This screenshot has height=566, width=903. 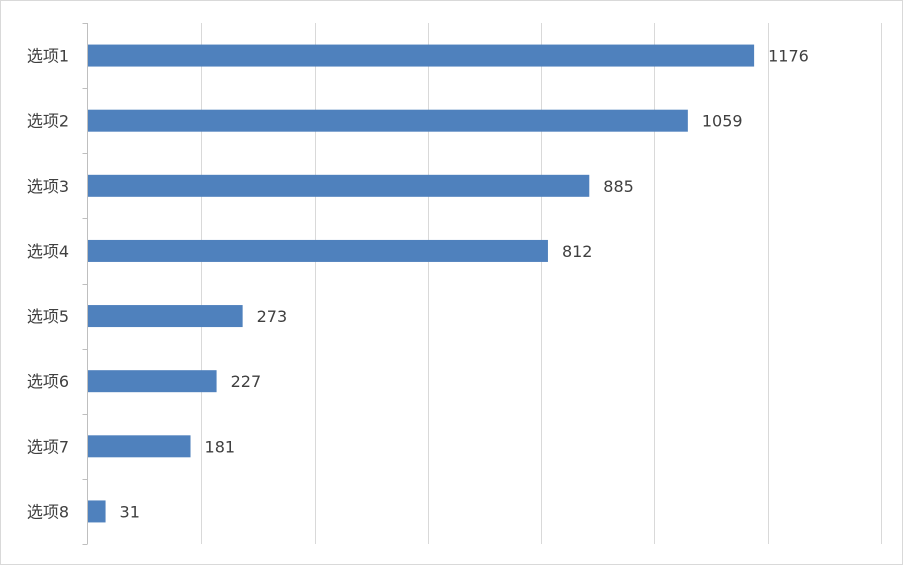 I want to click on data-label: 1059, so click(x=722, y=121).